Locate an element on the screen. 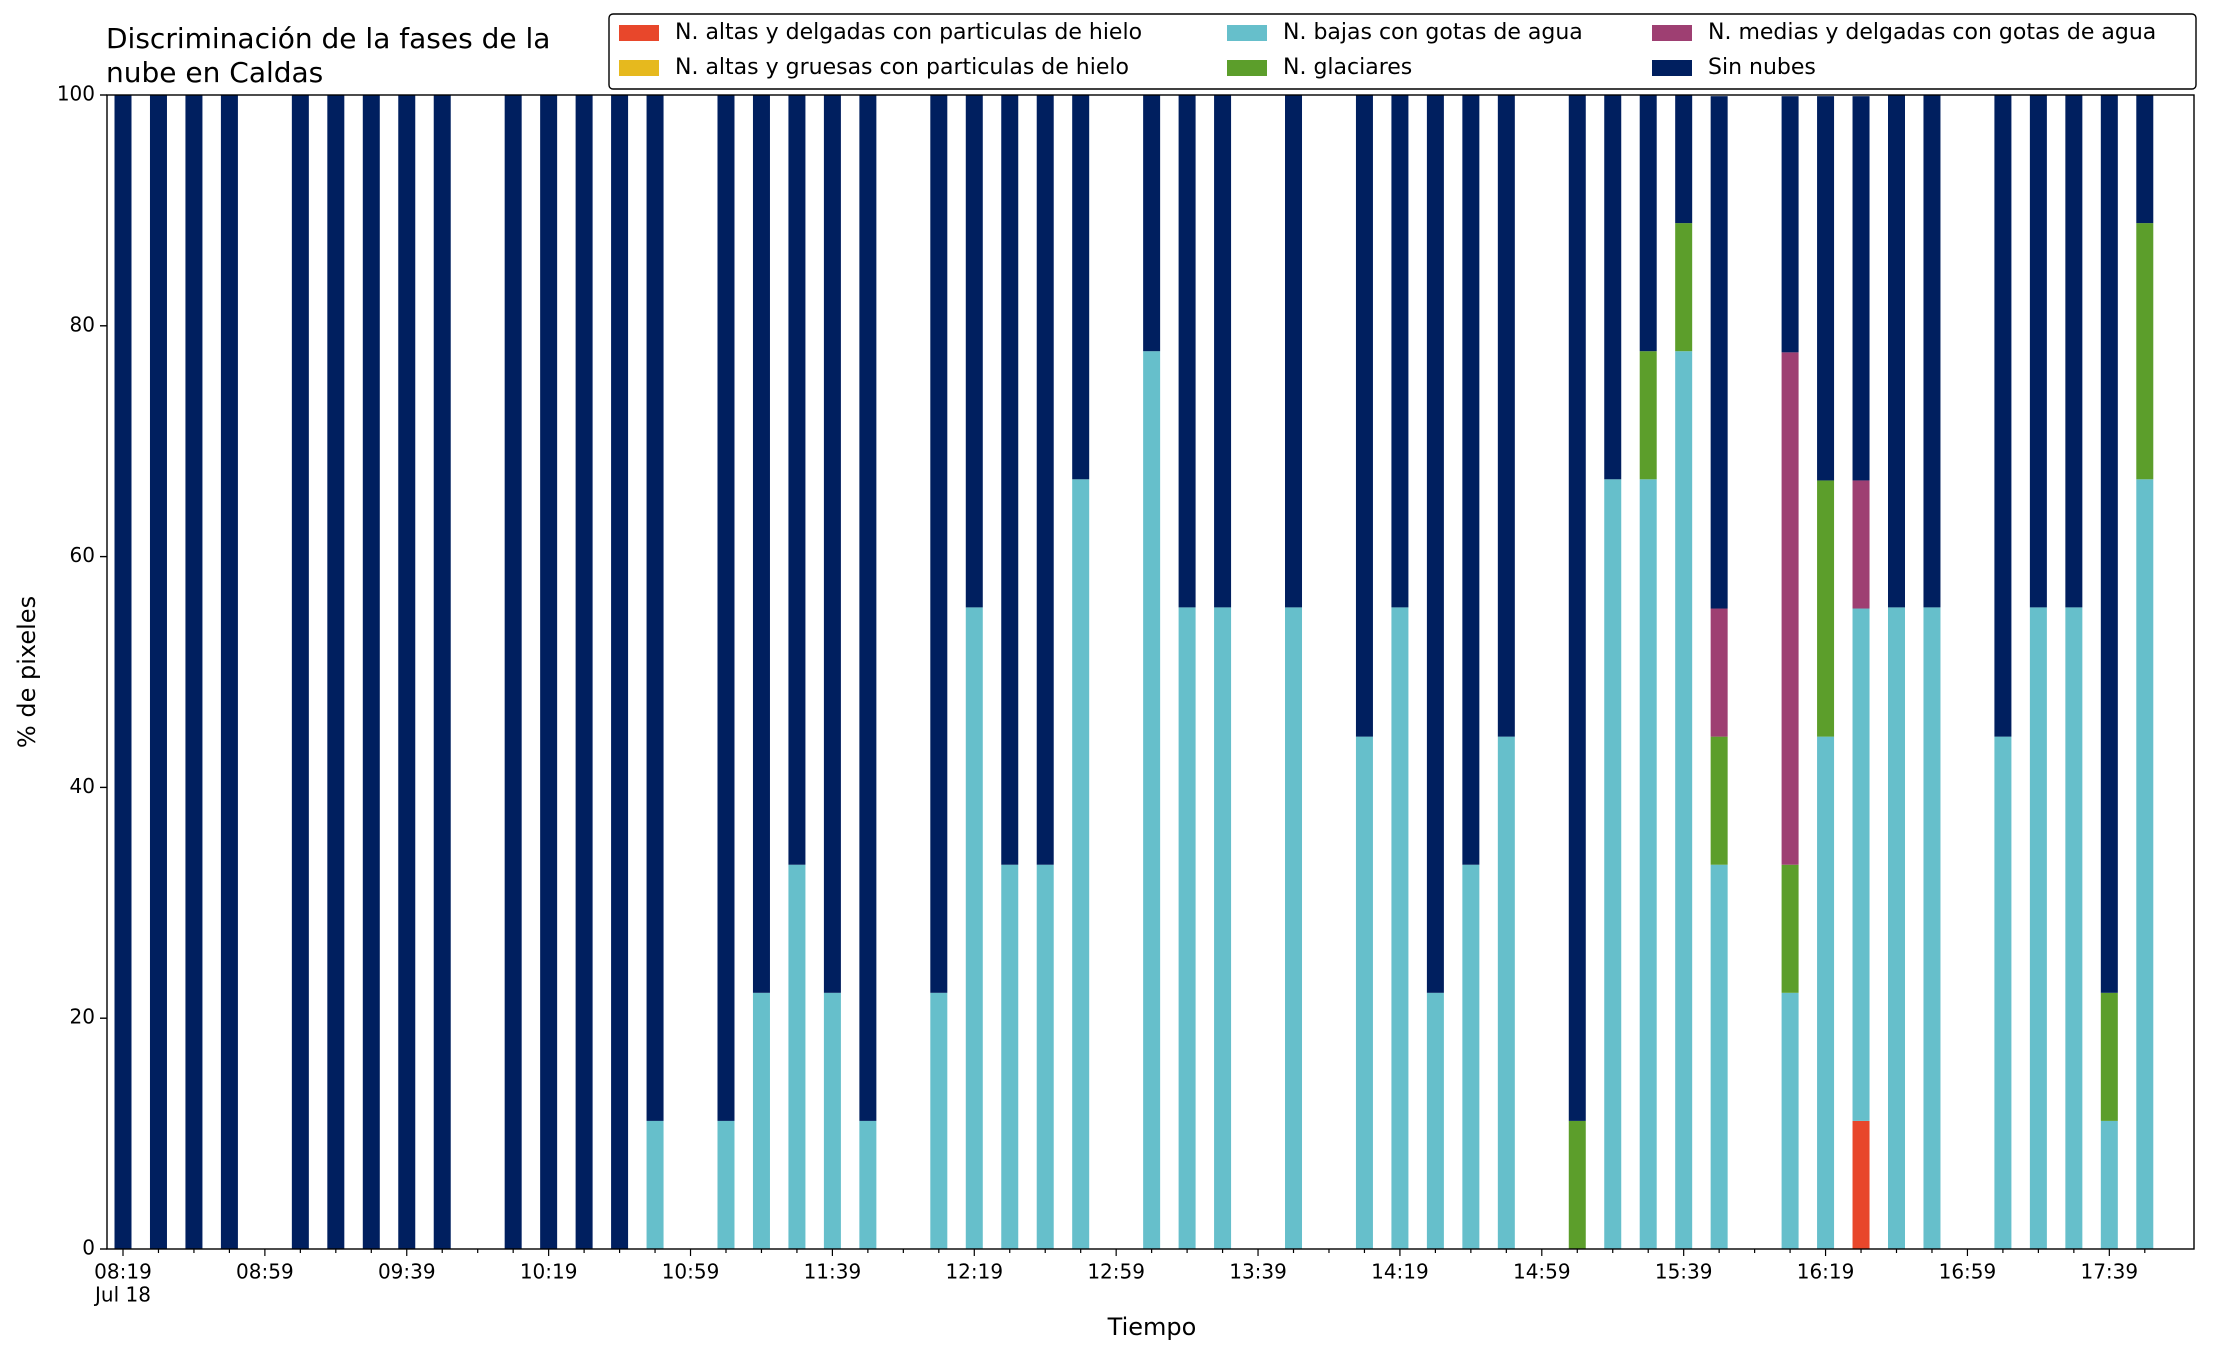 Image resolution: width=2216 pixels, height=1355 pixels. x-tick-label: 10:19 is located at coordinates (549, 1272).